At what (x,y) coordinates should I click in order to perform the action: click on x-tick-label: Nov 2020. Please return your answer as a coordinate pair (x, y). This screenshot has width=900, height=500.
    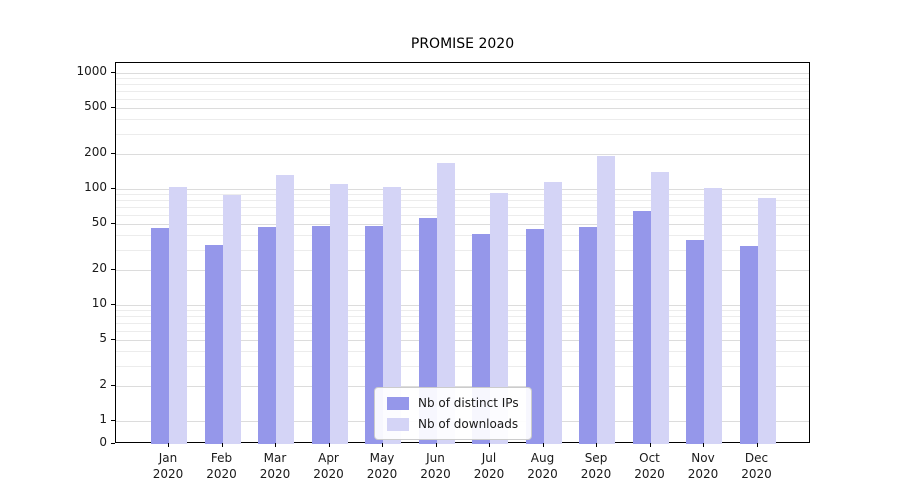
    Looking at the image, I should click on (703, 466).